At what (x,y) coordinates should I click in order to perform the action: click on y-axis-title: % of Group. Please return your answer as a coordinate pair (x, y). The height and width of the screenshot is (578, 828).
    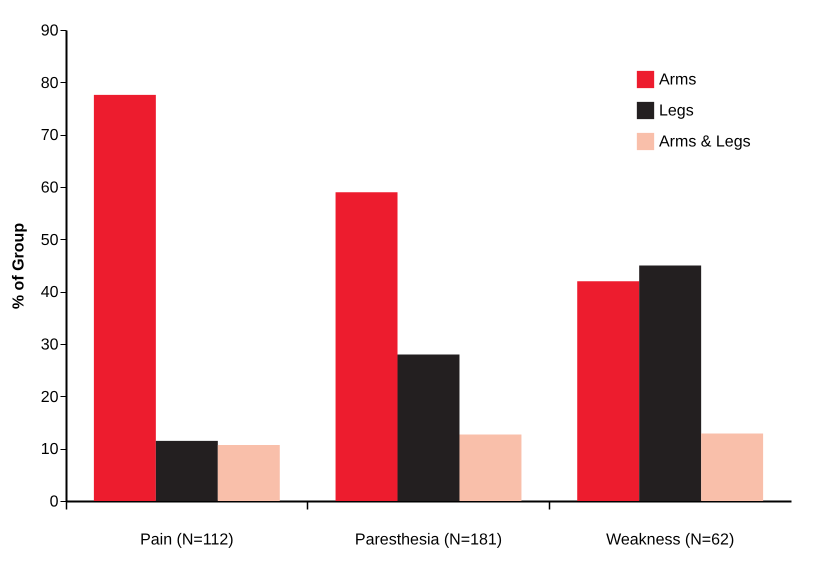
    Looking at the image, I should click on (19, 266).